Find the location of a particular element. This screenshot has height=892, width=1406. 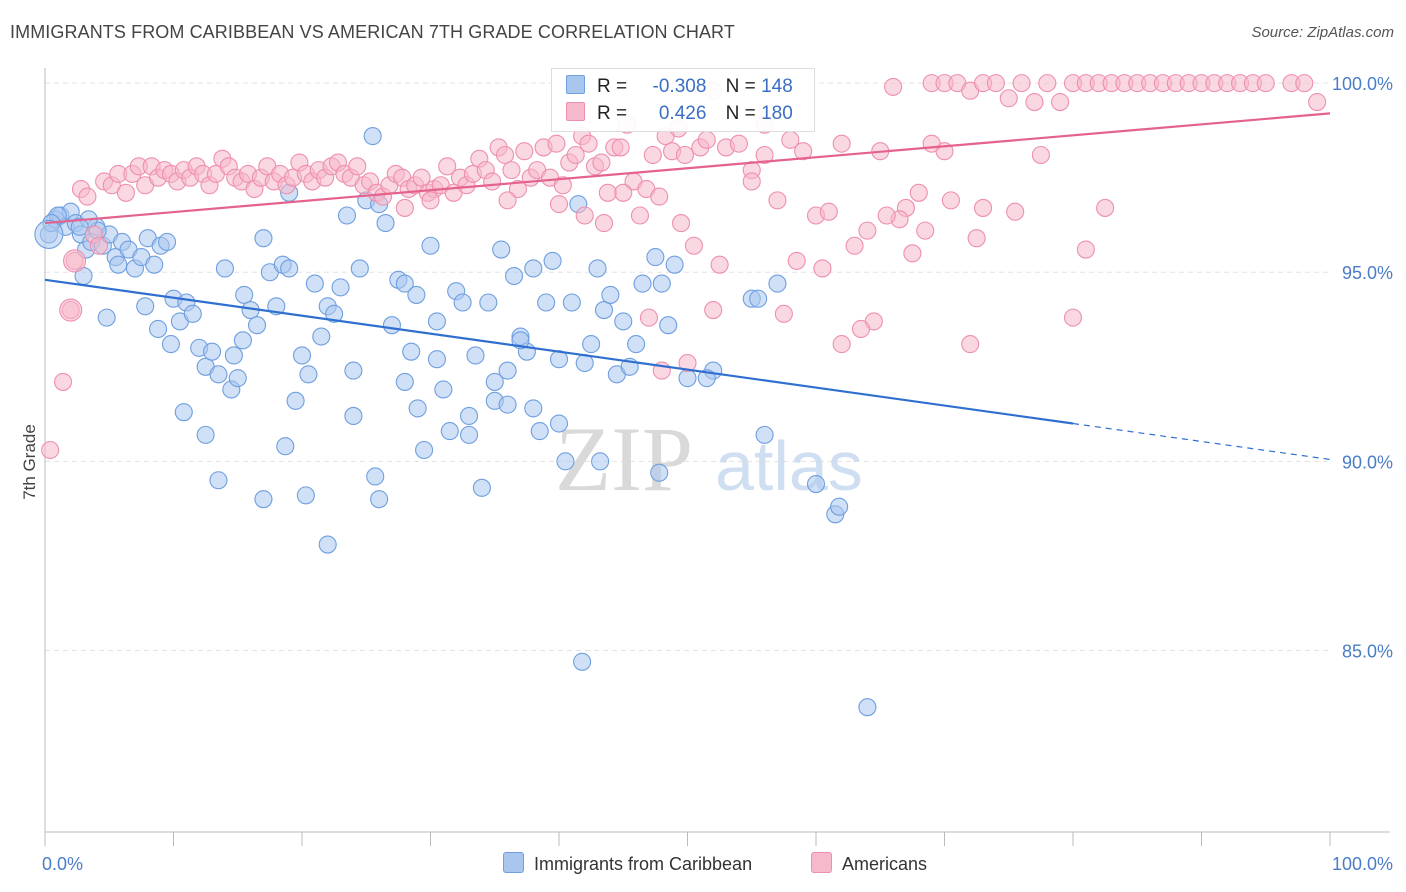

watermark-zip: ZIP is located at coordinates (624, 459).